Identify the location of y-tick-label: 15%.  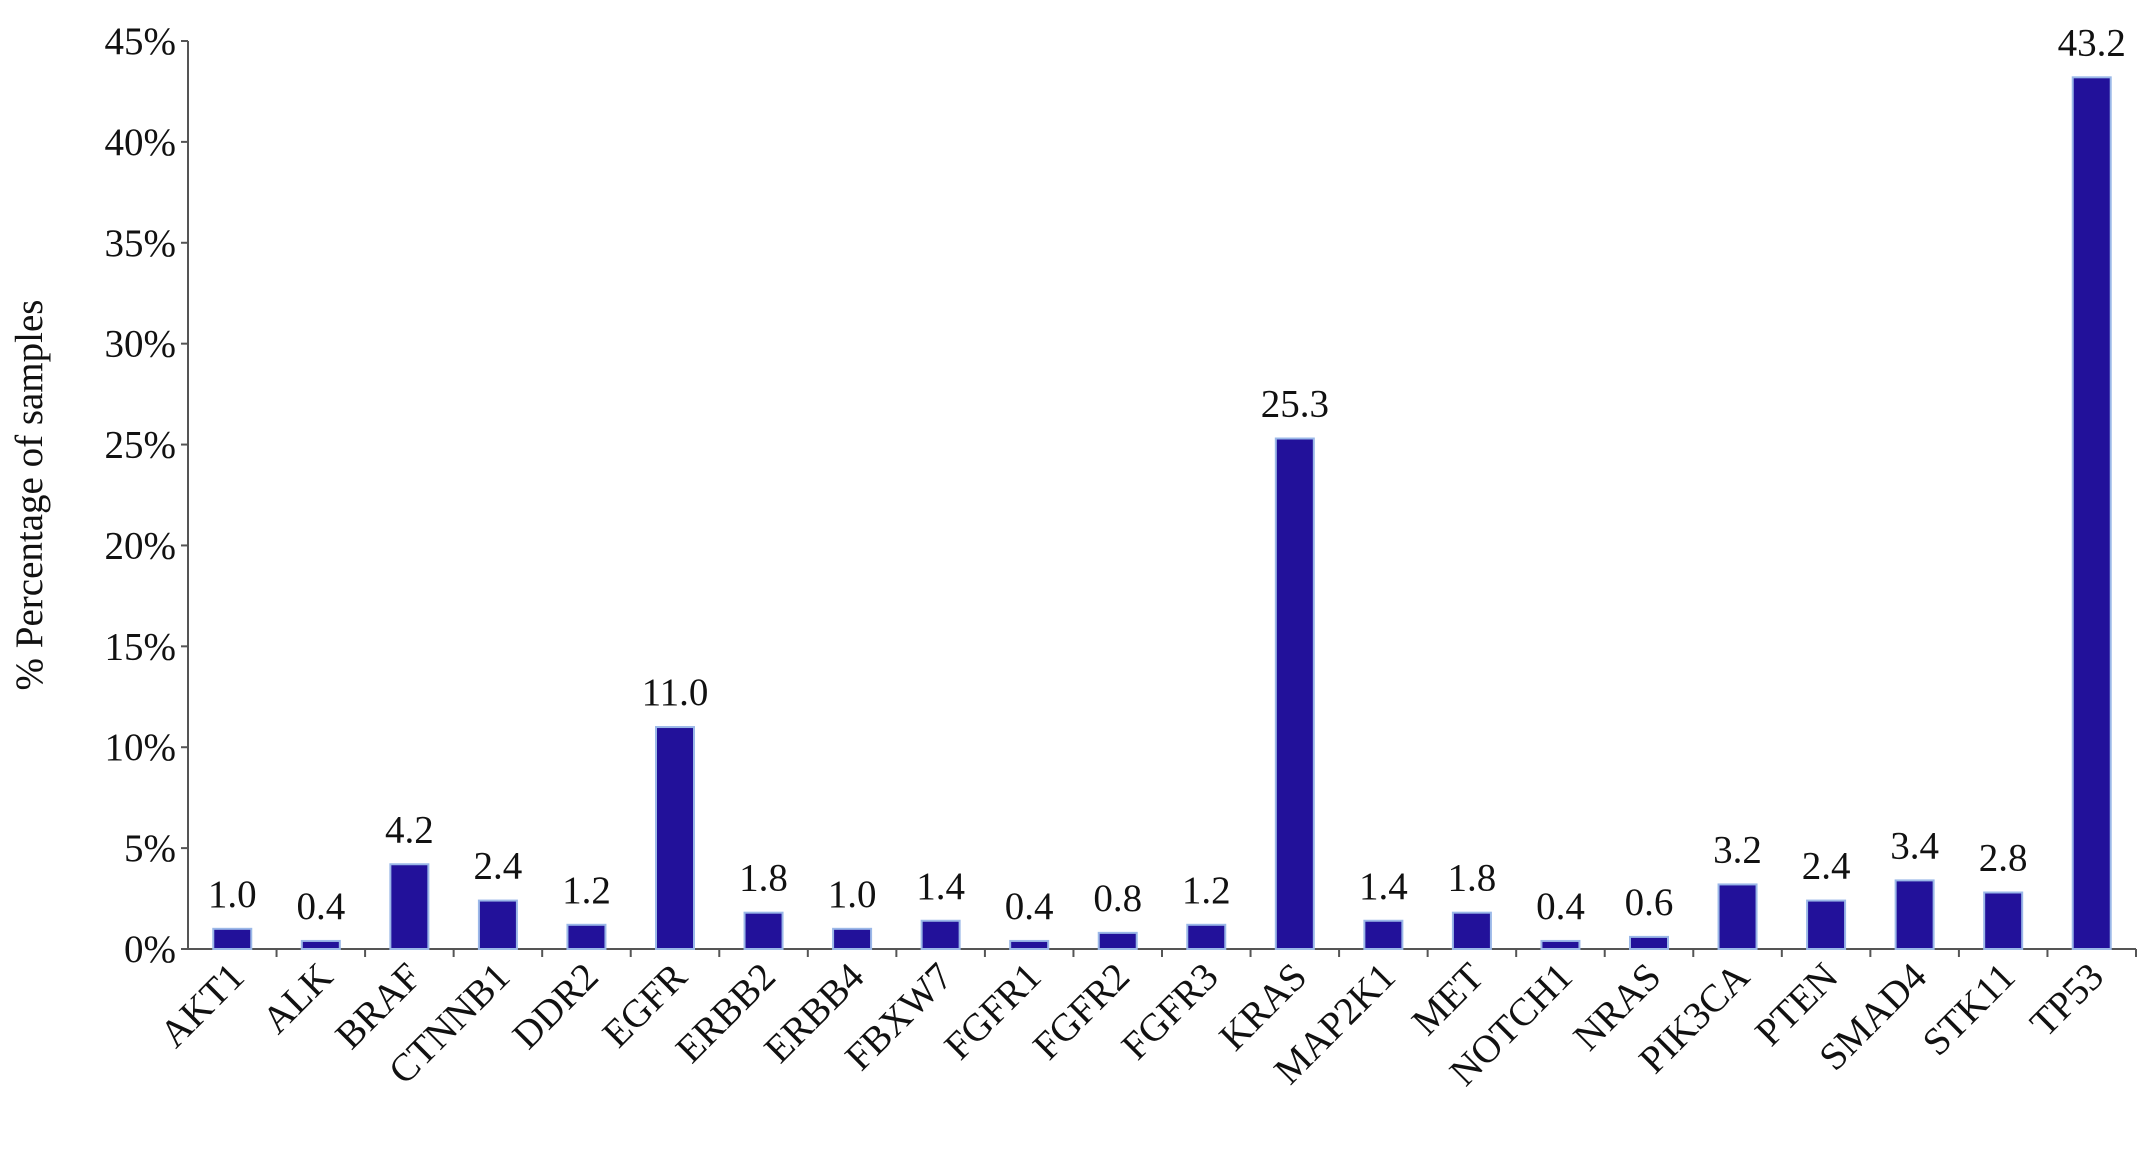
(141, 646).